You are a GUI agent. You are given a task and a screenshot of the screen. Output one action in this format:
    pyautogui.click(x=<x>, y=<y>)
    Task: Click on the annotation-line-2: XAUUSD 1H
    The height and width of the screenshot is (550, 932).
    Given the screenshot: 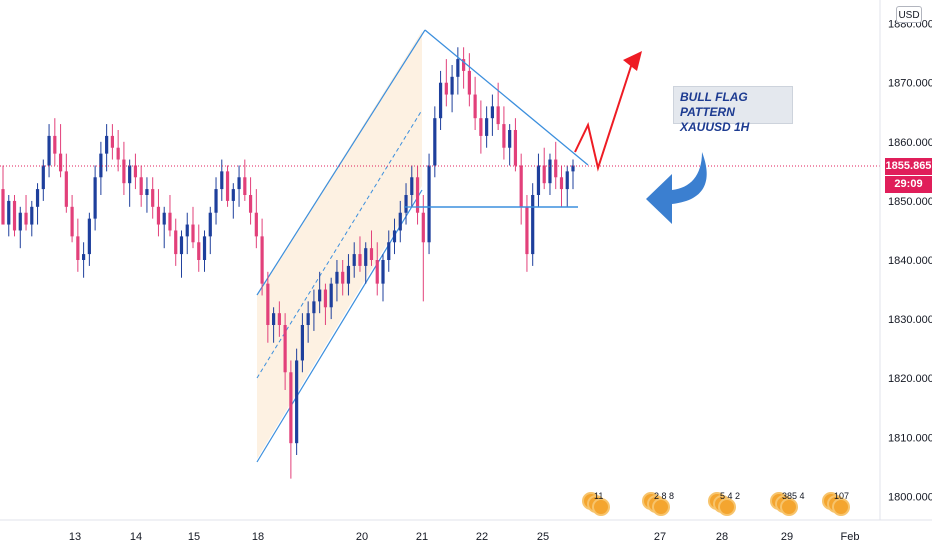 What is the action you would take?
    pyautogui.click(x=715, y=127)
    